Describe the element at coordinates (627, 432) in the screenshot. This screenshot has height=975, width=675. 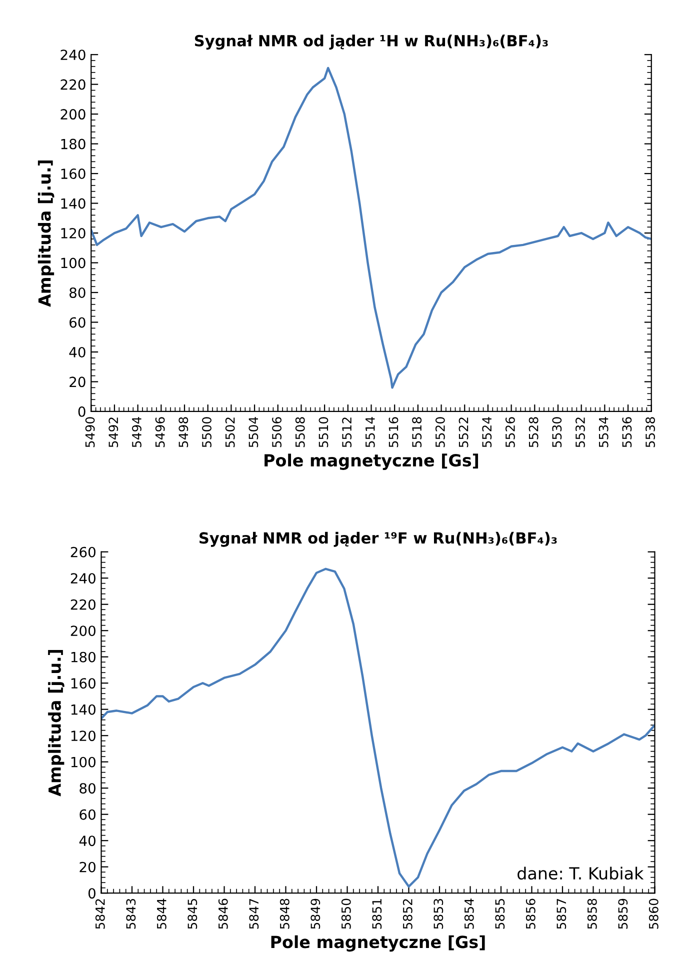
I see `x-tick-label: 5536` at that location.